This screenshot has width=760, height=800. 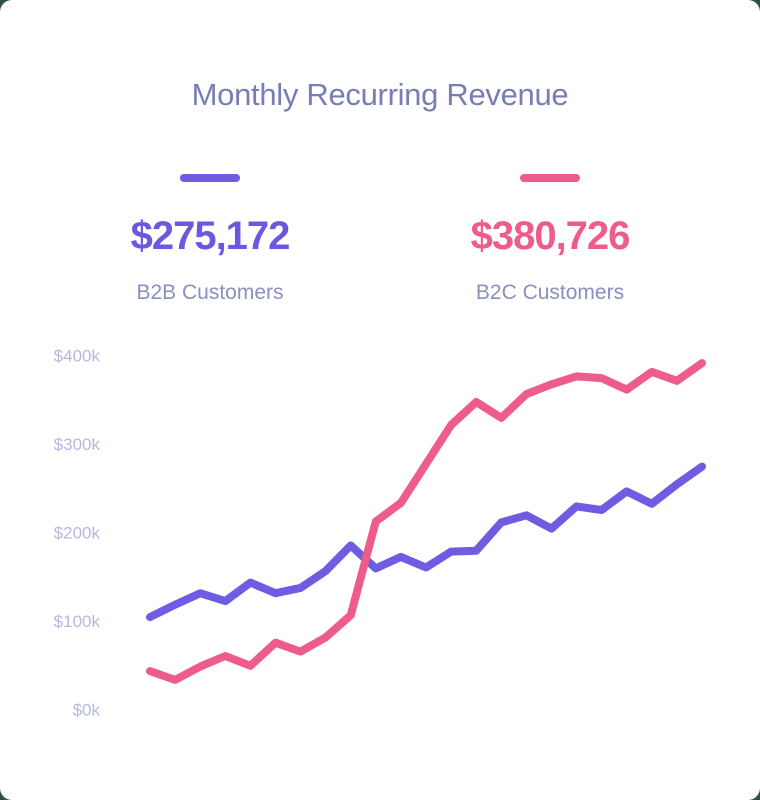 I want to click on b2c-series-swatch, so click(x=550, y=178).